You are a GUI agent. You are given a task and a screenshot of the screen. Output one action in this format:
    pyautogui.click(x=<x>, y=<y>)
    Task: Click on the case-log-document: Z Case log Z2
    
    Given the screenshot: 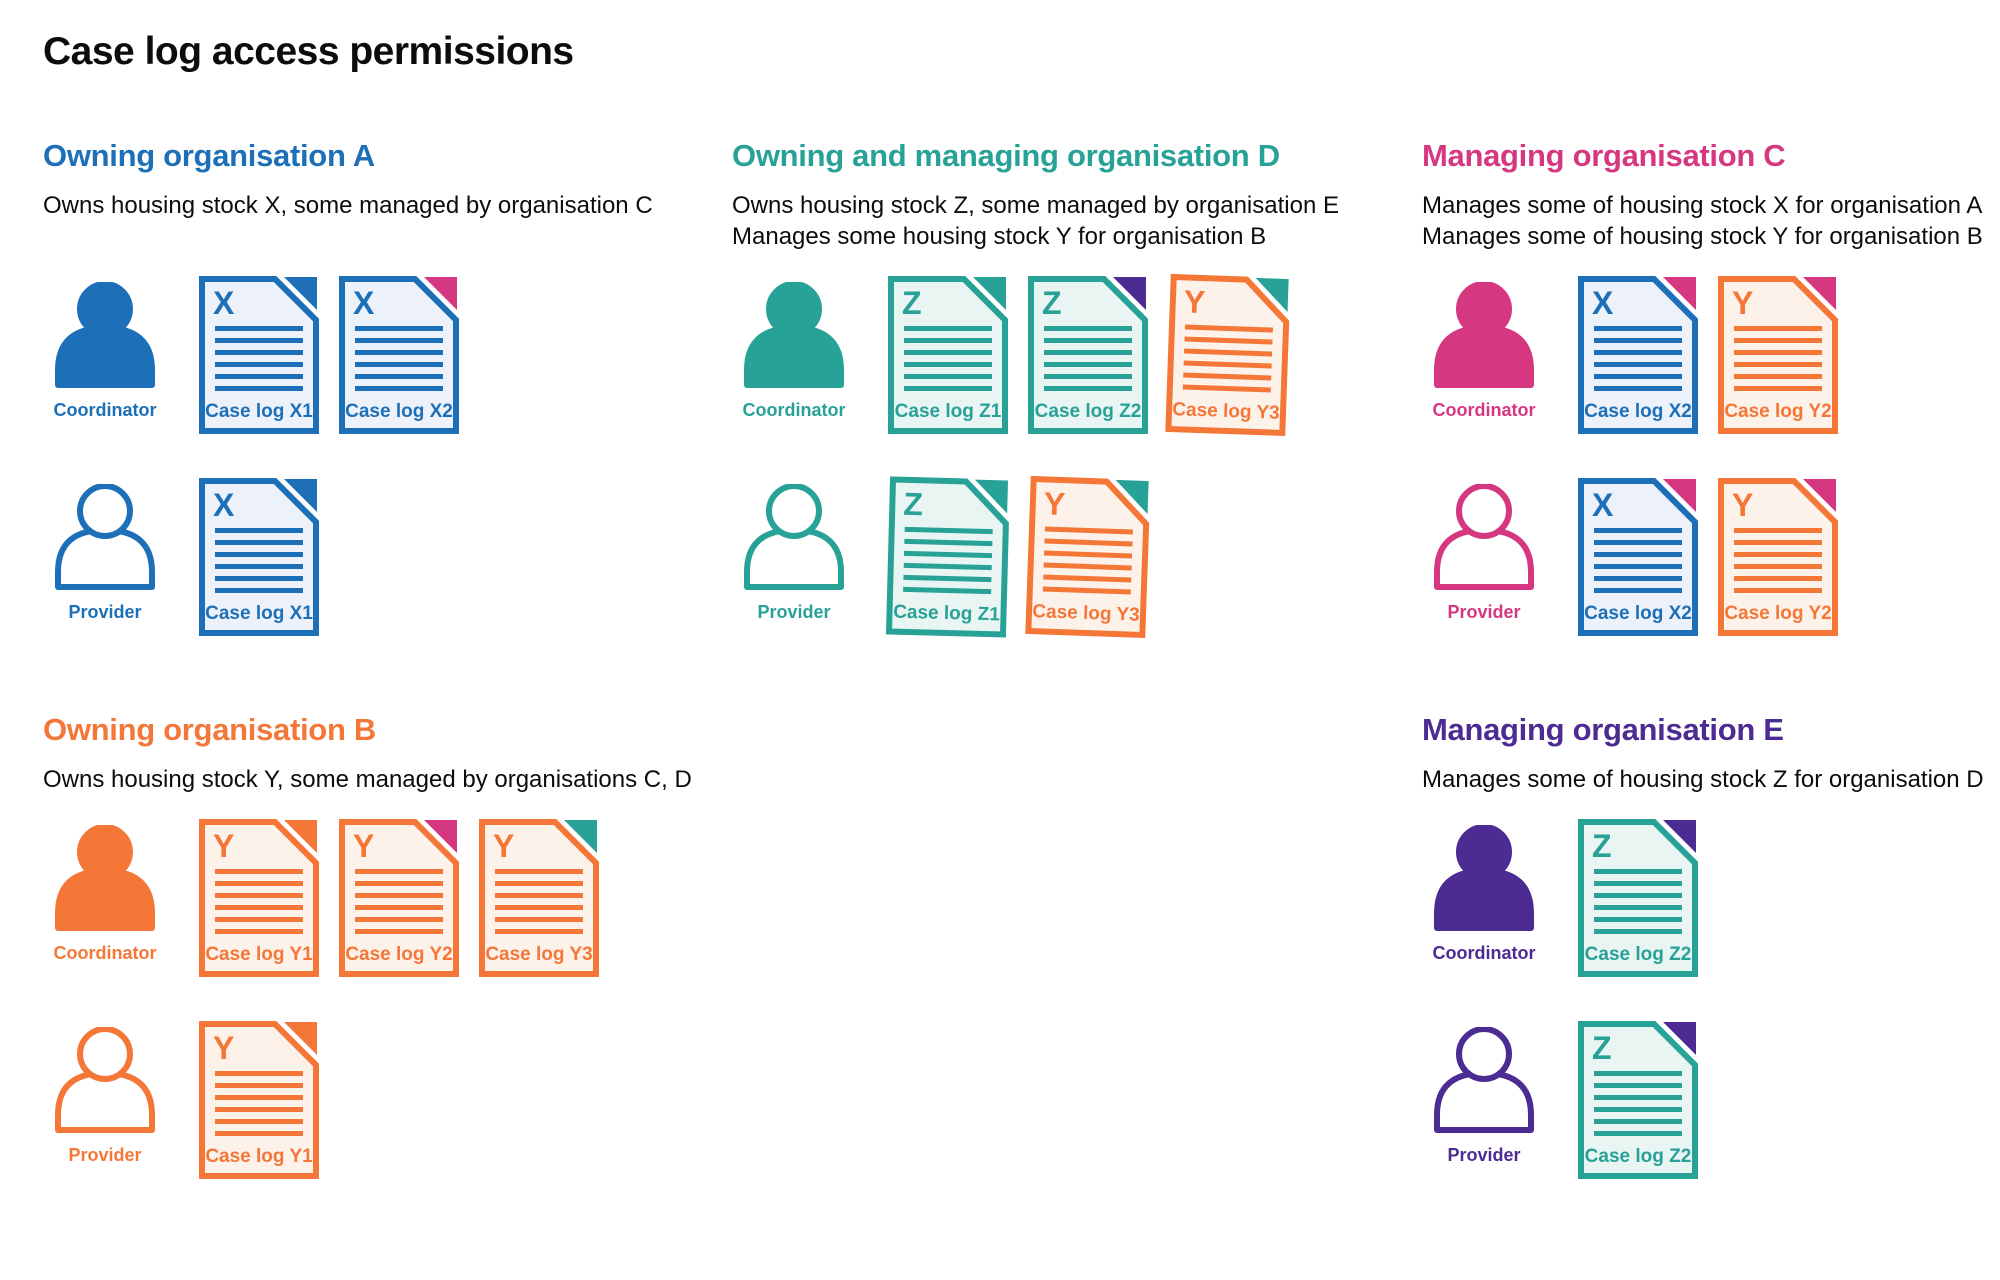 What is the action you would take?
    pyautogui.click(x=1088, y=355)
    